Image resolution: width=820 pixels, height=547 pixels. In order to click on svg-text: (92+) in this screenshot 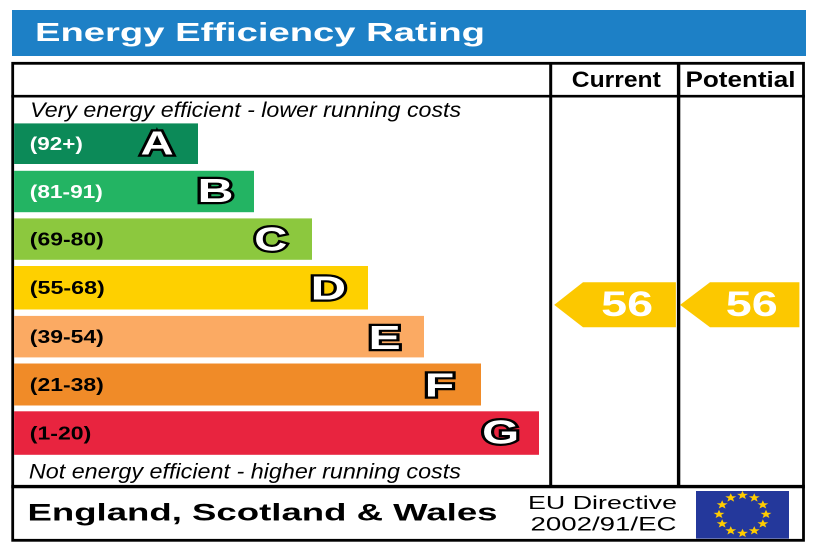, I will do `click(56, 144)`.